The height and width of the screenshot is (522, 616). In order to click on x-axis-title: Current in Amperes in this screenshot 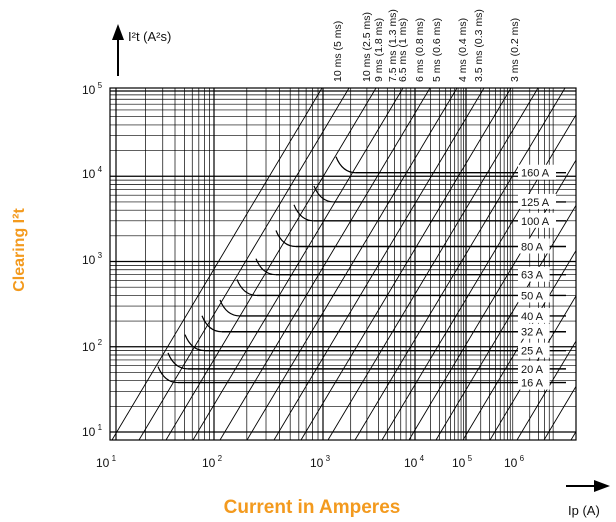, I will do `click(312, 507)`.